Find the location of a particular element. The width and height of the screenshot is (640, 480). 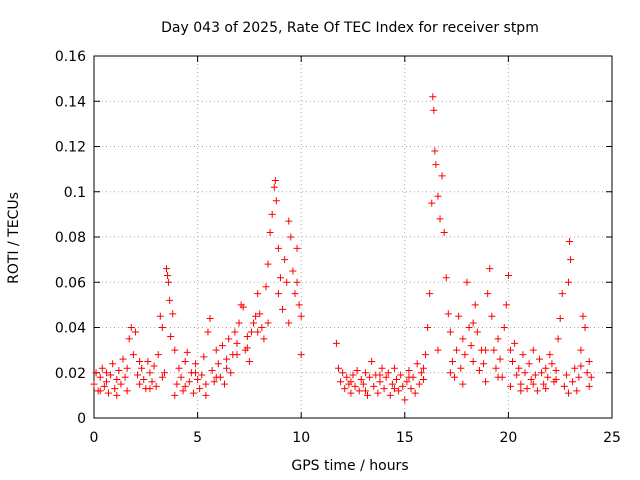

y-tick-label: 0.16 is located at coordinates (70, 57).